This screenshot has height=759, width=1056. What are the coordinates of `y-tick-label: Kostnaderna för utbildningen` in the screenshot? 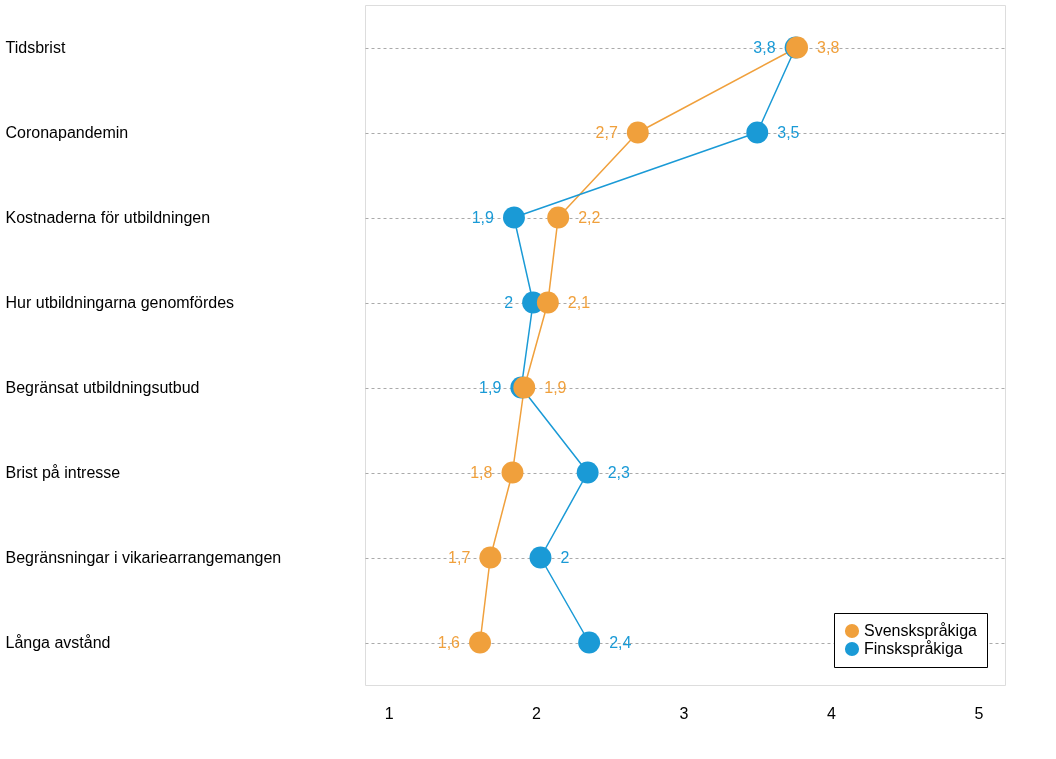 It's located at (108, 217).